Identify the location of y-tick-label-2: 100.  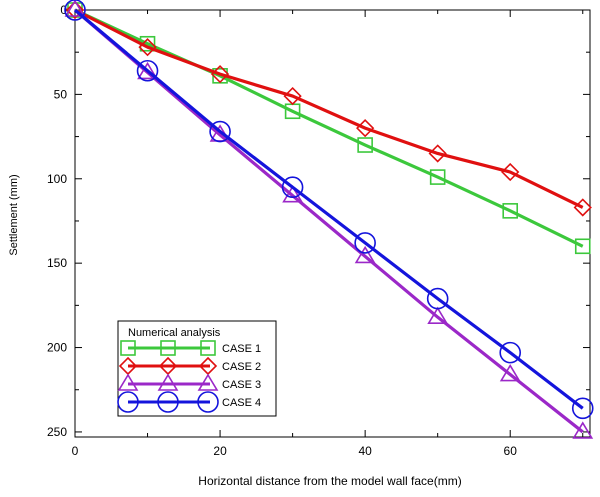
(57, 179).